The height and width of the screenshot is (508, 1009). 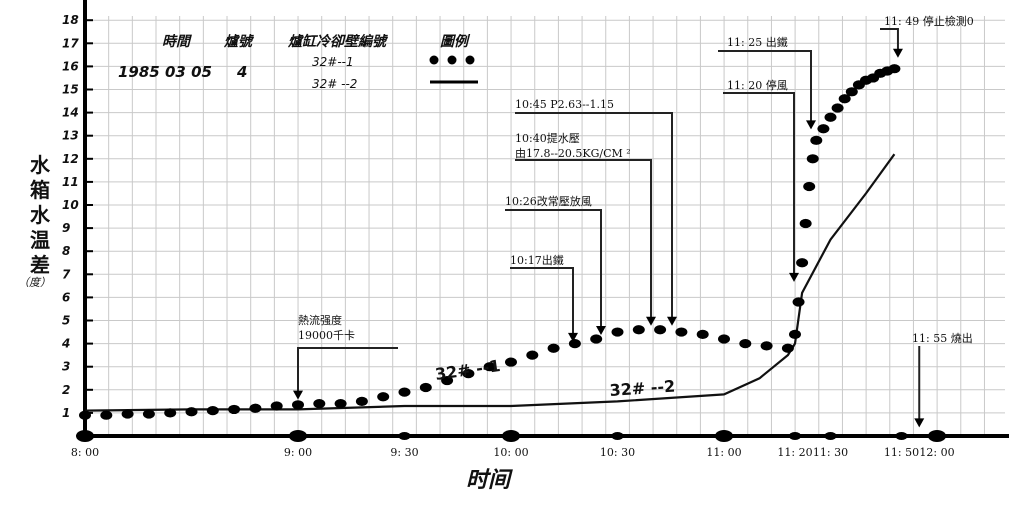 I want to click on annotation: 10:45 P2.63--1.15, so click(x=596, y=212).